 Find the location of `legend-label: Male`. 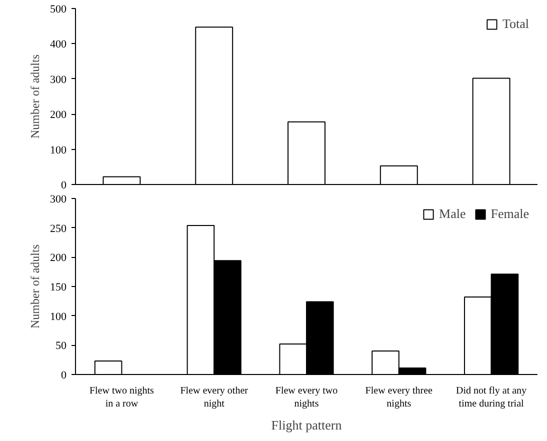

legend-label: Male is located at coordinates (452, 214).